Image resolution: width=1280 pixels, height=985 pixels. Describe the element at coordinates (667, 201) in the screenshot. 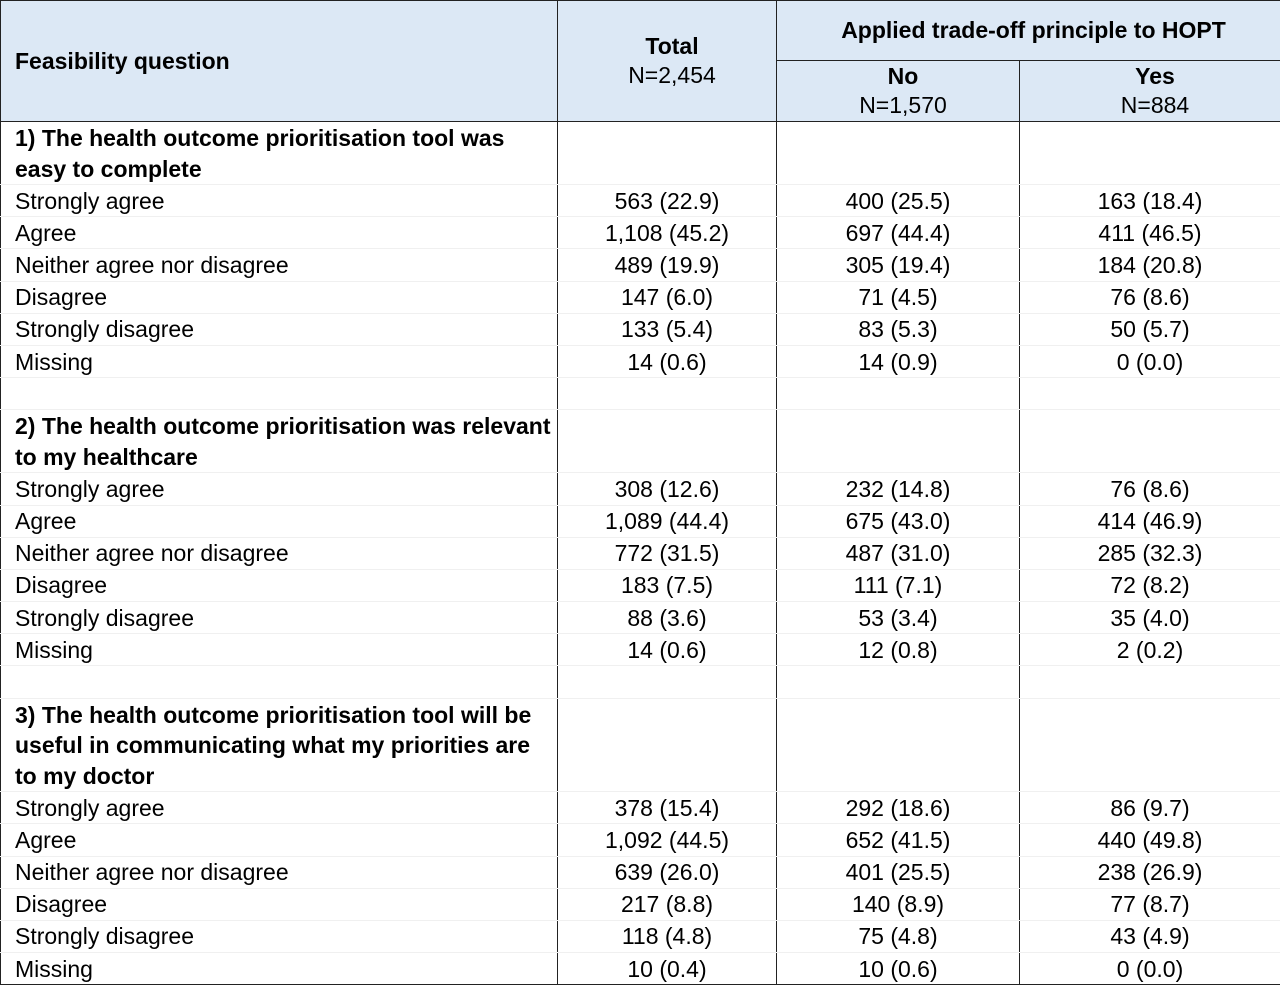

I see `total-value: 563 (22.9)` at that location.